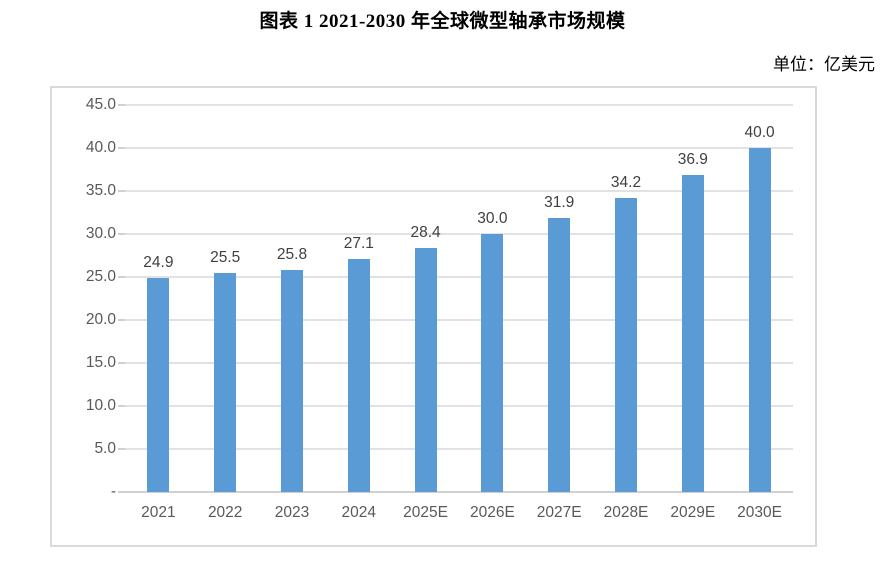 This screenshot has height=565, width=885. What do you see at coordinates (559, 512) in the screenshot?
I see `x-axis-category-label: 2027E` at bounding box center [559, 512].